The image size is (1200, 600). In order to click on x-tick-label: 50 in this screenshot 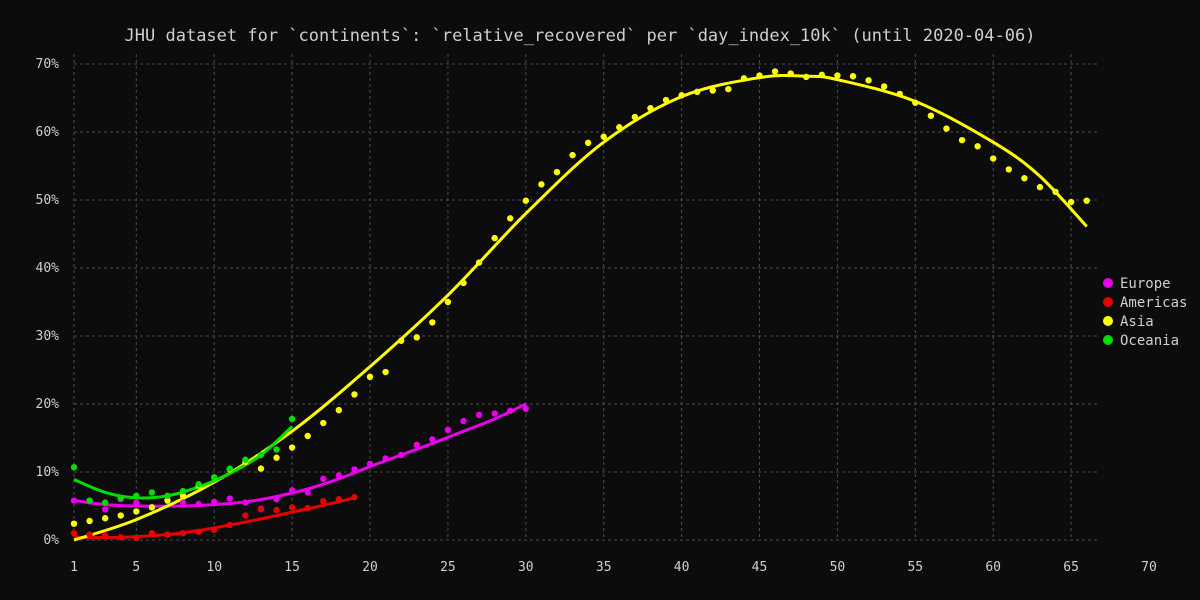, I will do `click(838, 567)`.